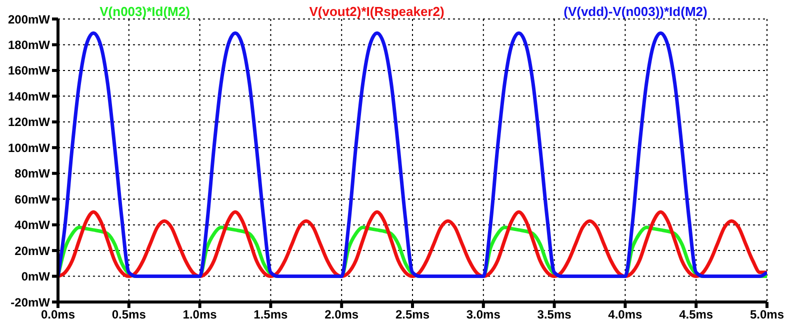 The image size is (791, 330). What do you see at coordinates (376, 11) in the screenshot?
I see `text: V(vout2)*I(Rspeaker2)` at bounding box center [376, 11].